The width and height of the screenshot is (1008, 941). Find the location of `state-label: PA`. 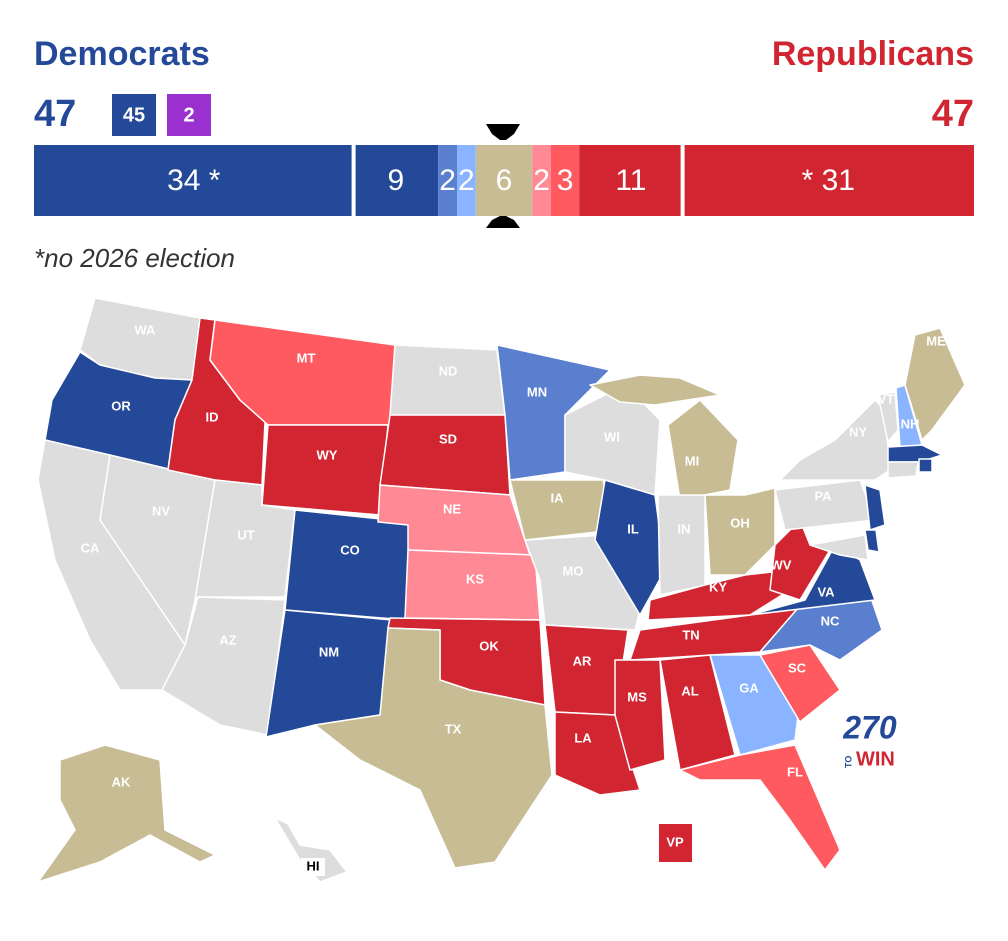

state-label: PA is located at coordinates (823, 495).